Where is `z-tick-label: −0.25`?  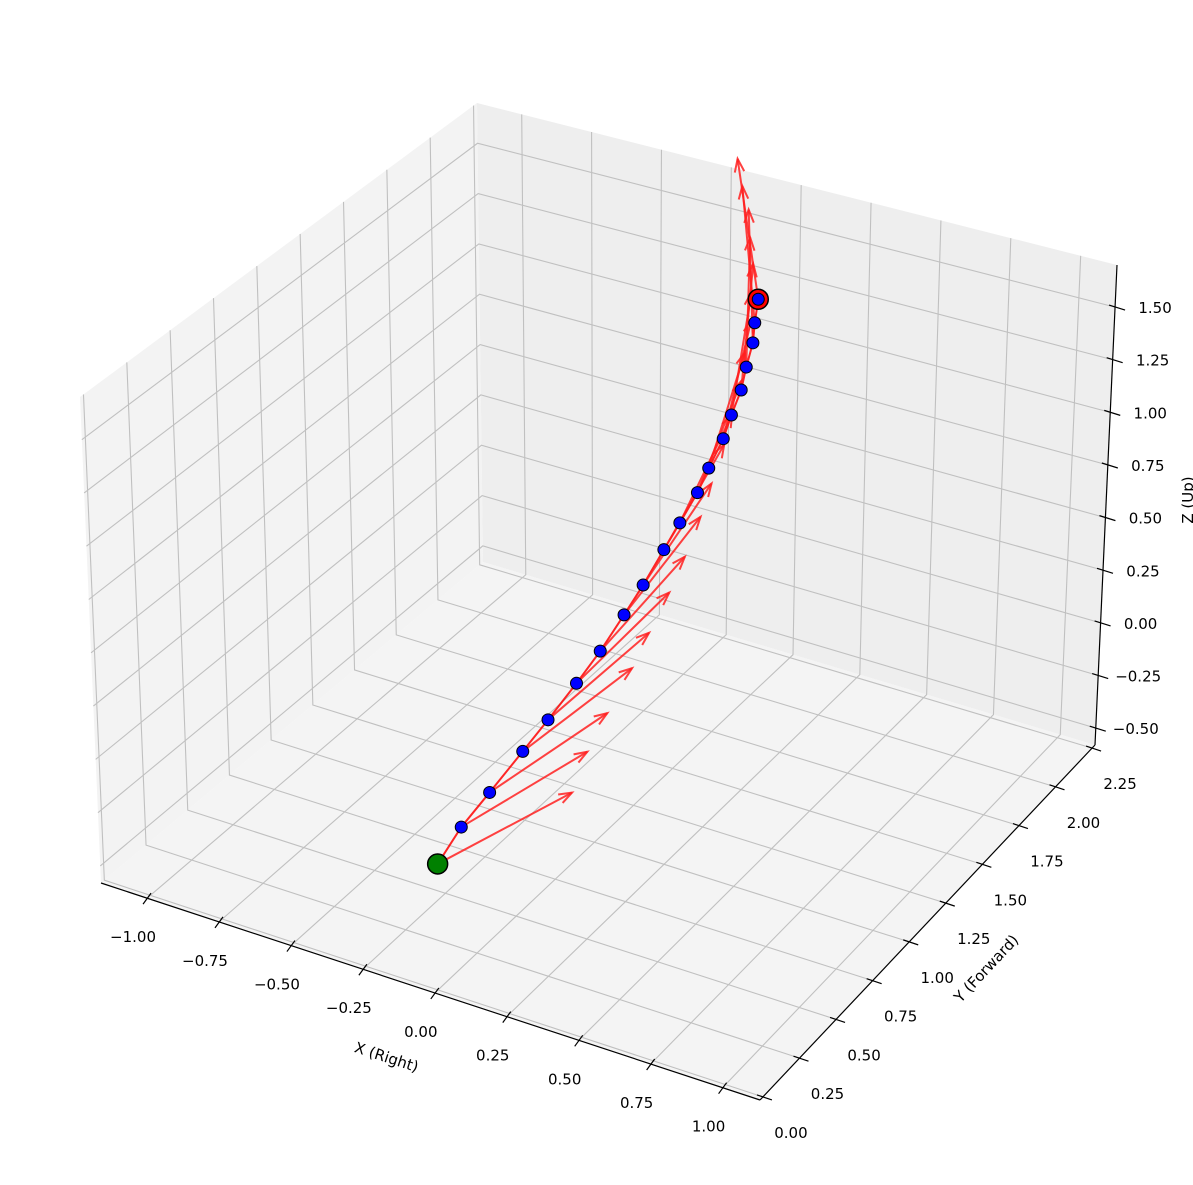 z-tick-label: −0.25 is located at coordinates (1138, 677).